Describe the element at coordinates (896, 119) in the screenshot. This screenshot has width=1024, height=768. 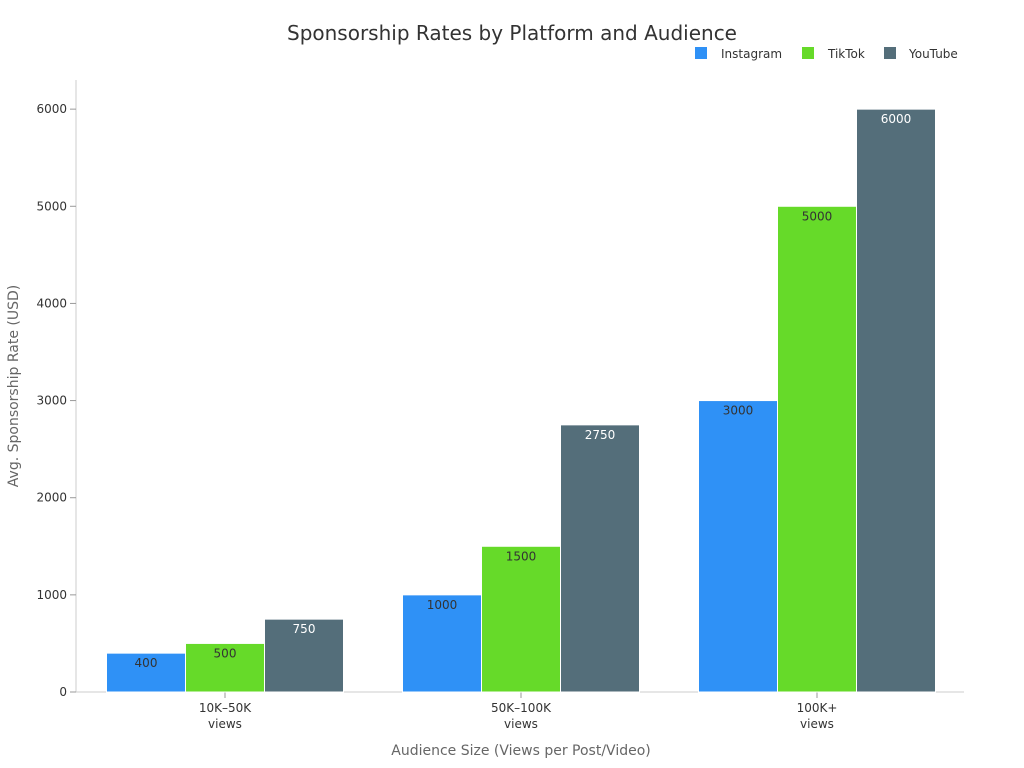
I see `bar-value-label: 6000` at that location.